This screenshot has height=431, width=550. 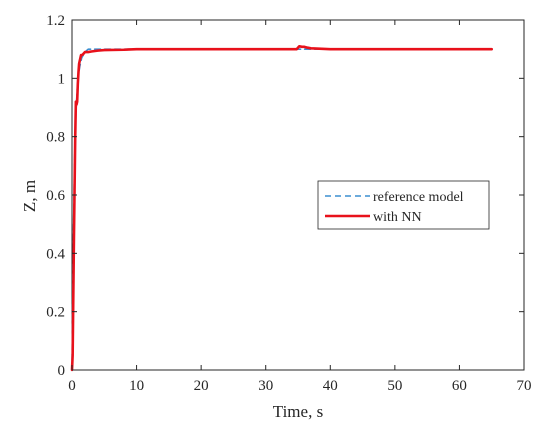 I want to click on legend: reference model with NN, so click(x=403, y=205).